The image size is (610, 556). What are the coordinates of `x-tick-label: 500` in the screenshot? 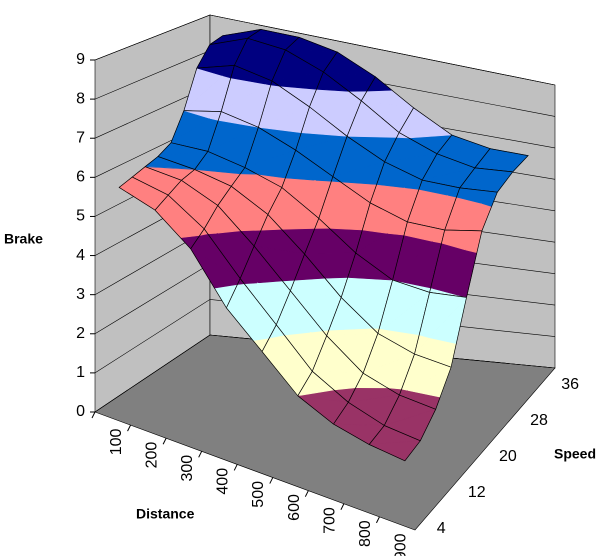 It's located at (258, 494).